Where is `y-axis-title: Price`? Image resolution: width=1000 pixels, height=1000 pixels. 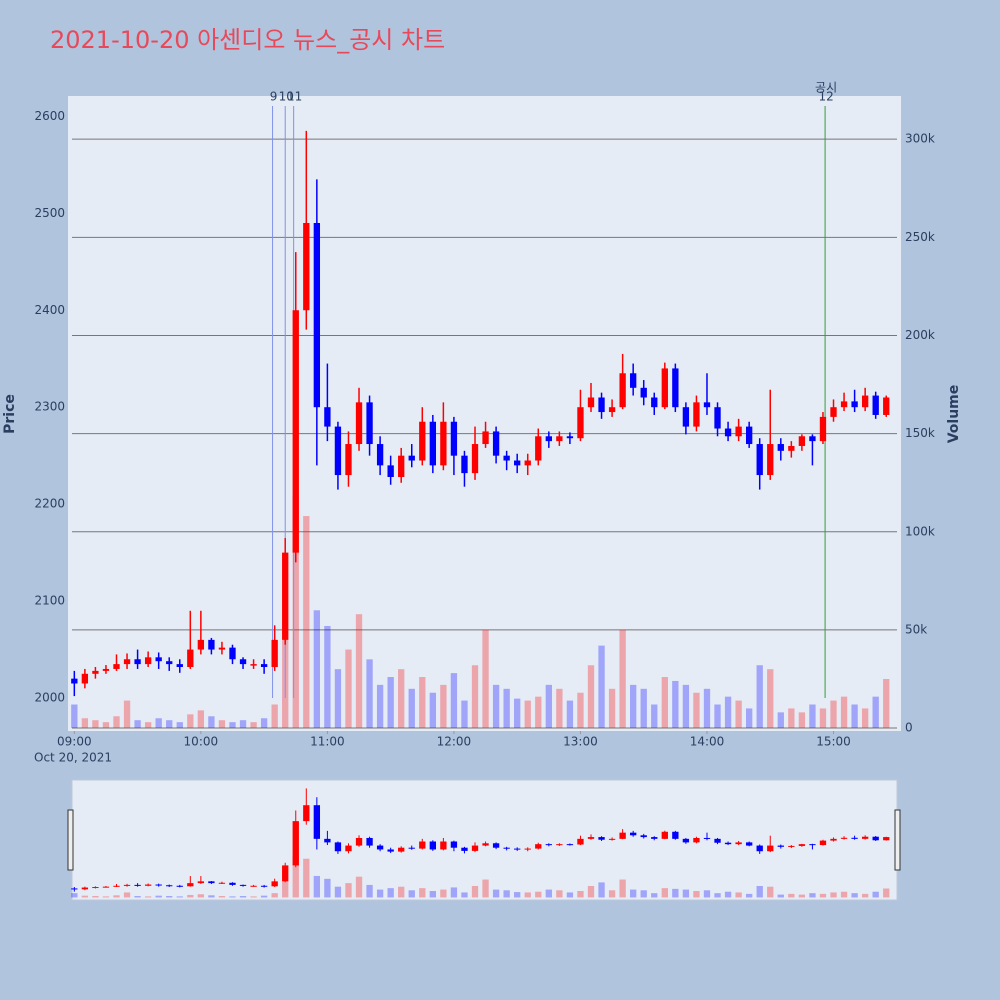
y-axis-title: Price is located at coordinates (10, 414).